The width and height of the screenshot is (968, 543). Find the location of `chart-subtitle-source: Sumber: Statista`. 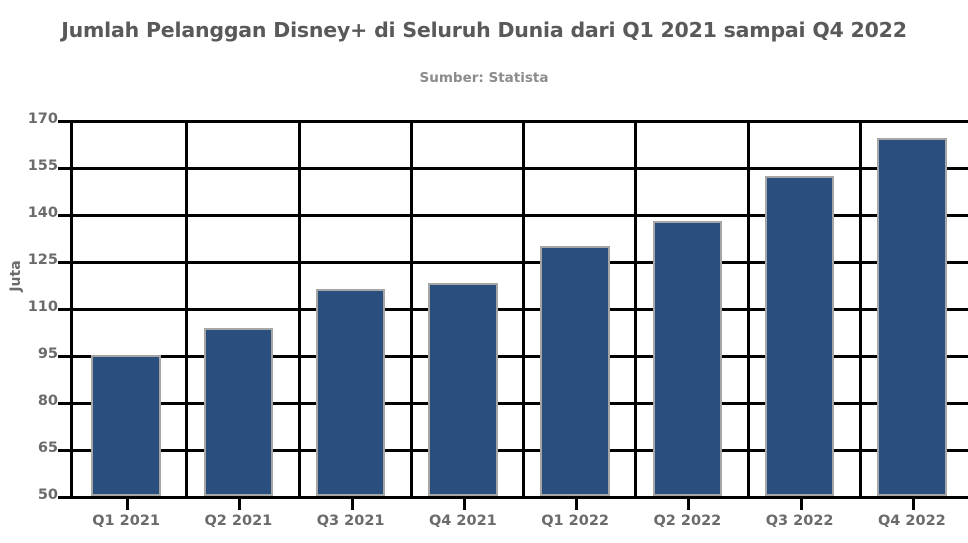

chart-subtitle-source: Sumber: Statista is located at coordinates (484, 78).